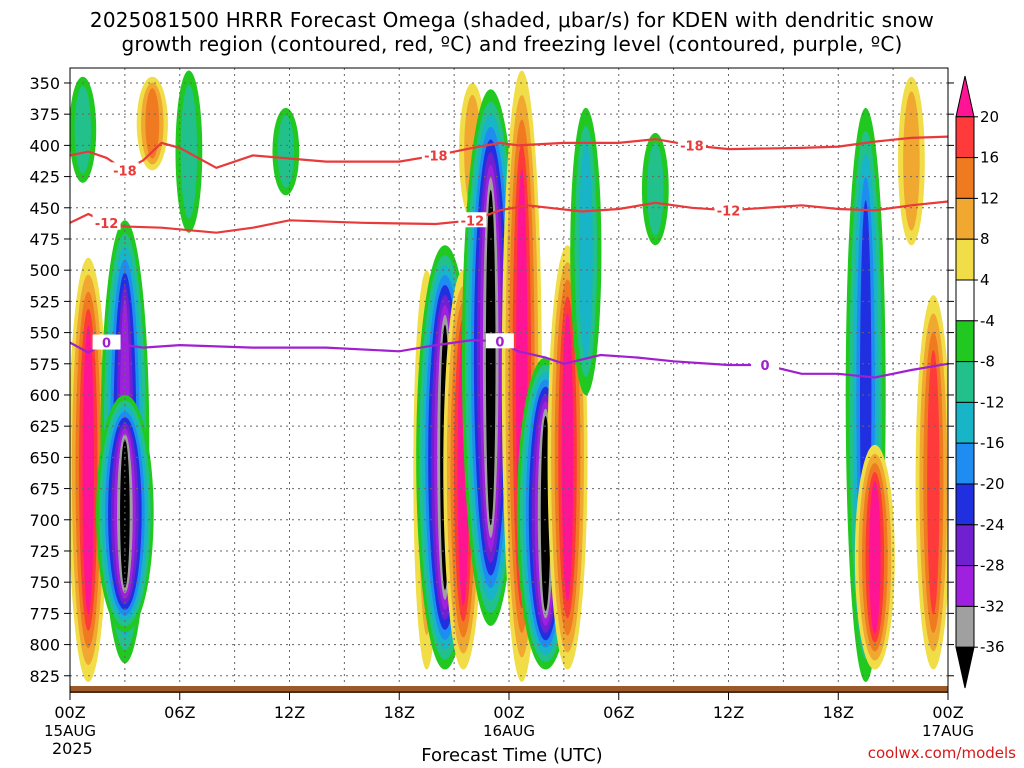 The width and height of the screenshot is (1024, 768). I want to click on contour-label-0-1: -18, so click(436, 156).